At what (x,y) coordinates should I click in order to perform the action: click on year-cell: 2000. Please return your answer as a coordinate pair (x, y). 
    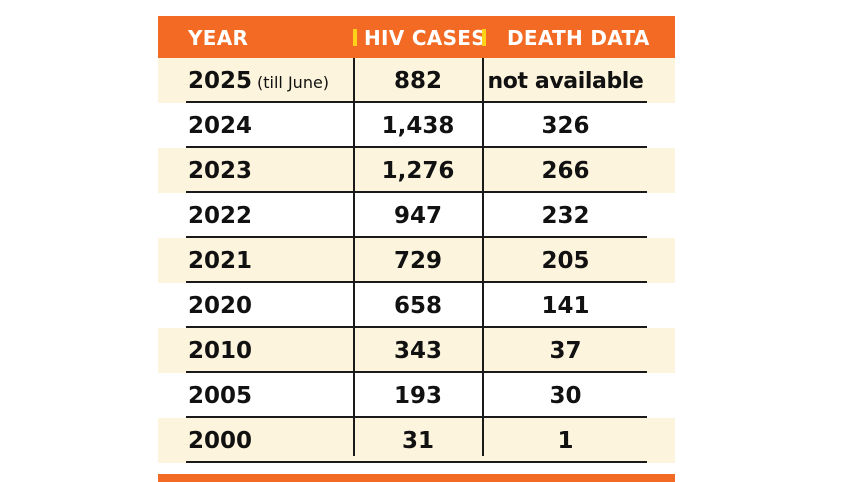
    Looking at the image, I should click on (220, 440).